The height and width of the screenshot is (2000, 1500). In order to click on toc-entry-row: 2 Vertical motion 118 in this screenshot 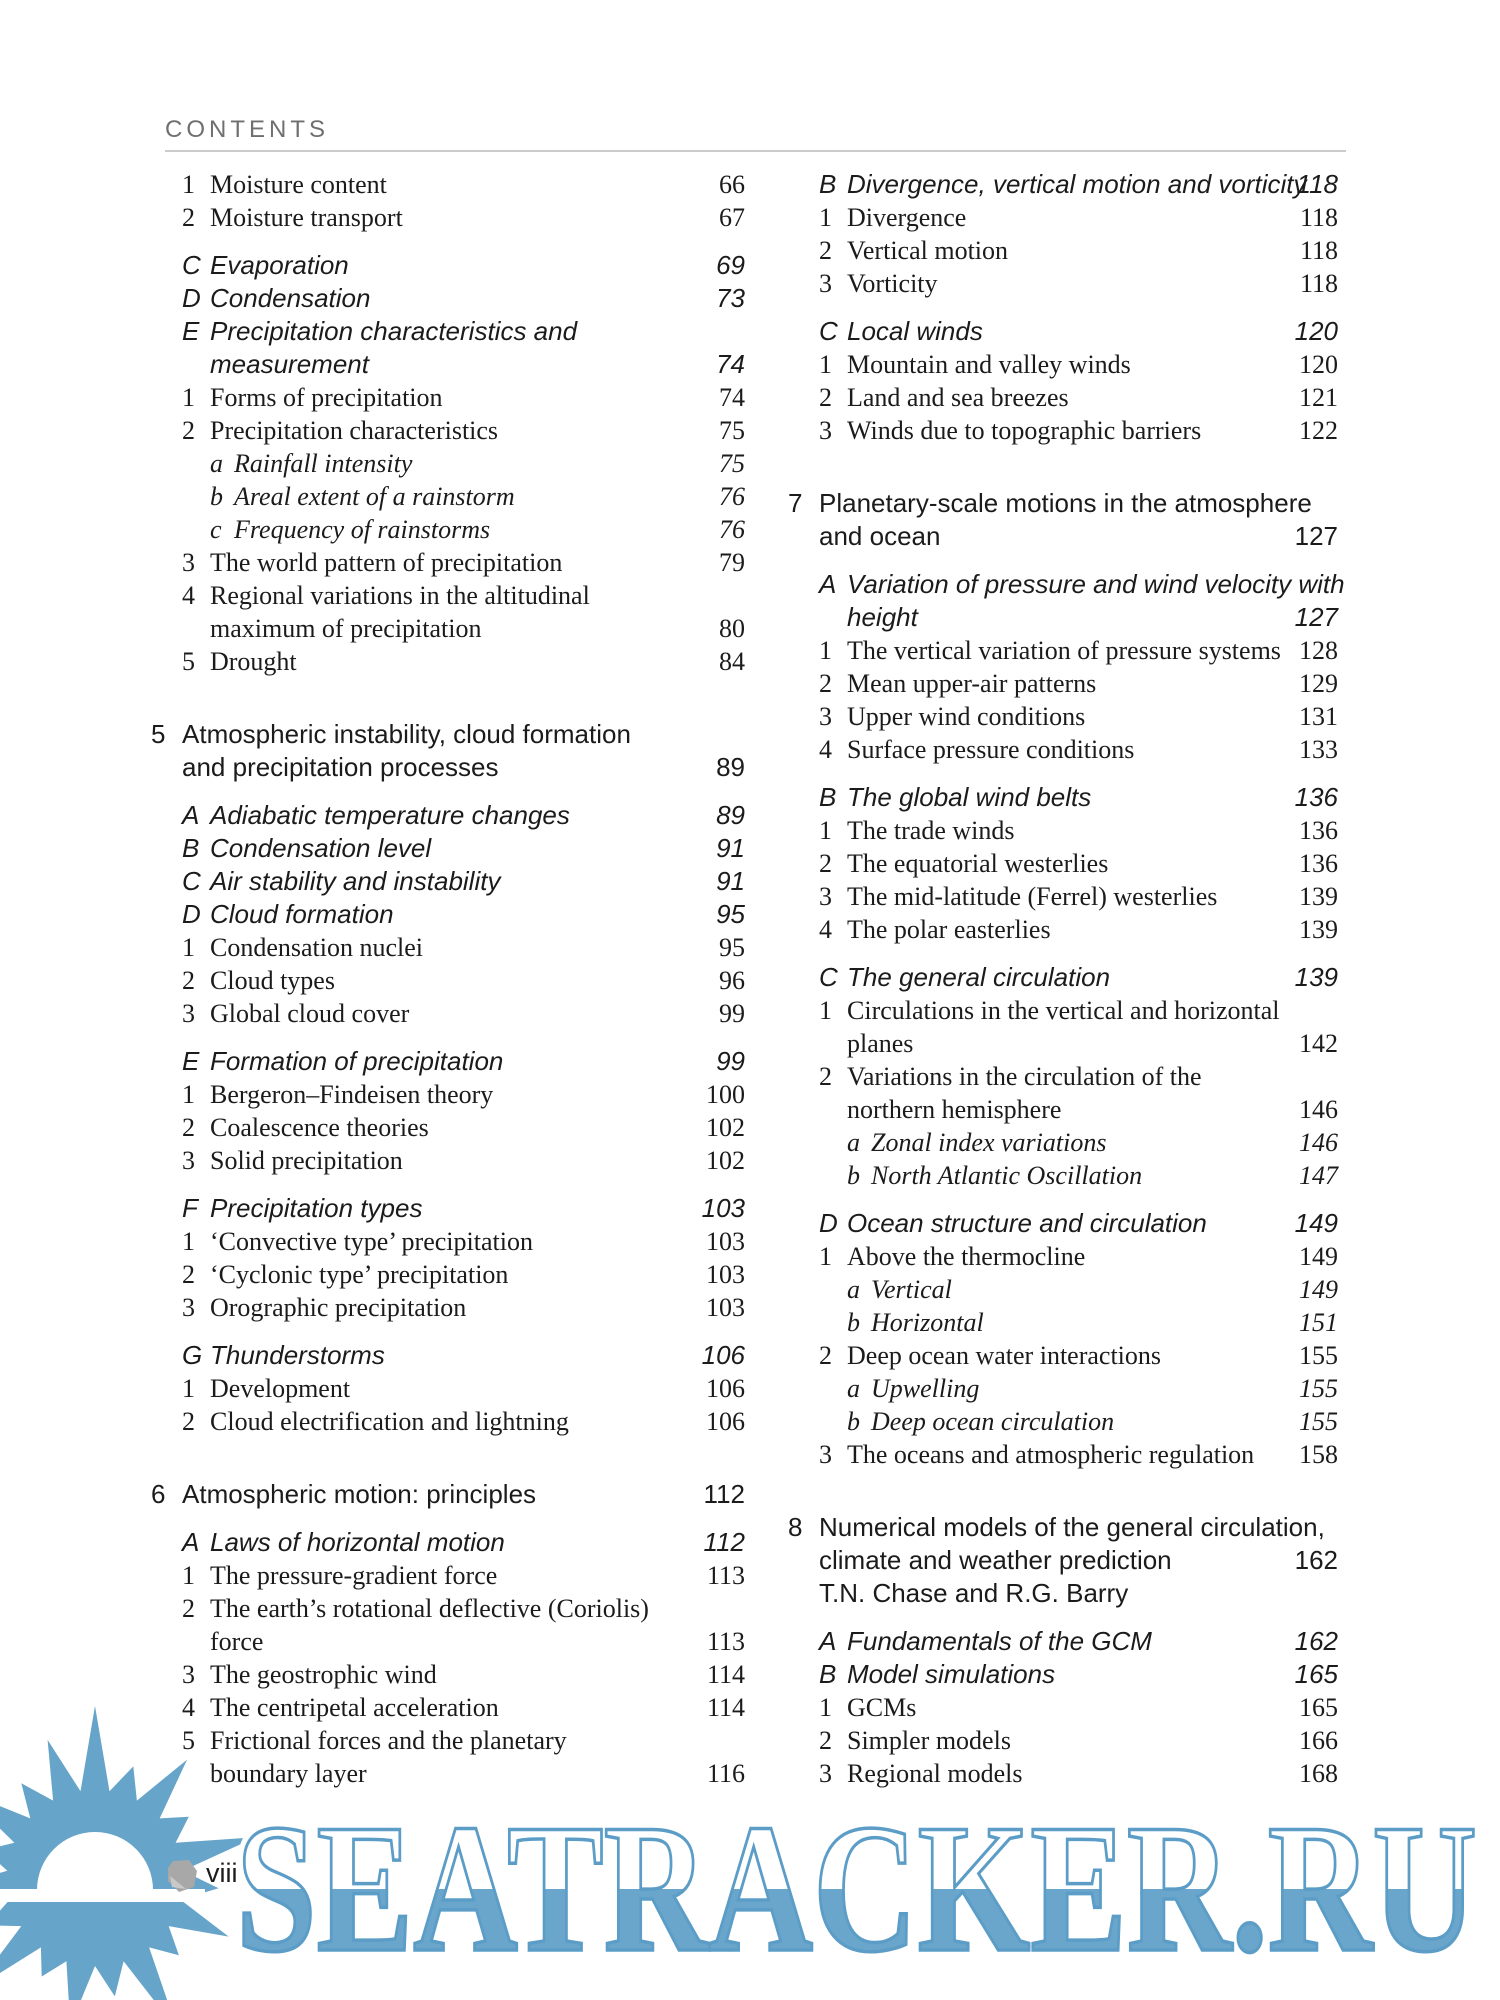, I will do `click(1063, 250)`.